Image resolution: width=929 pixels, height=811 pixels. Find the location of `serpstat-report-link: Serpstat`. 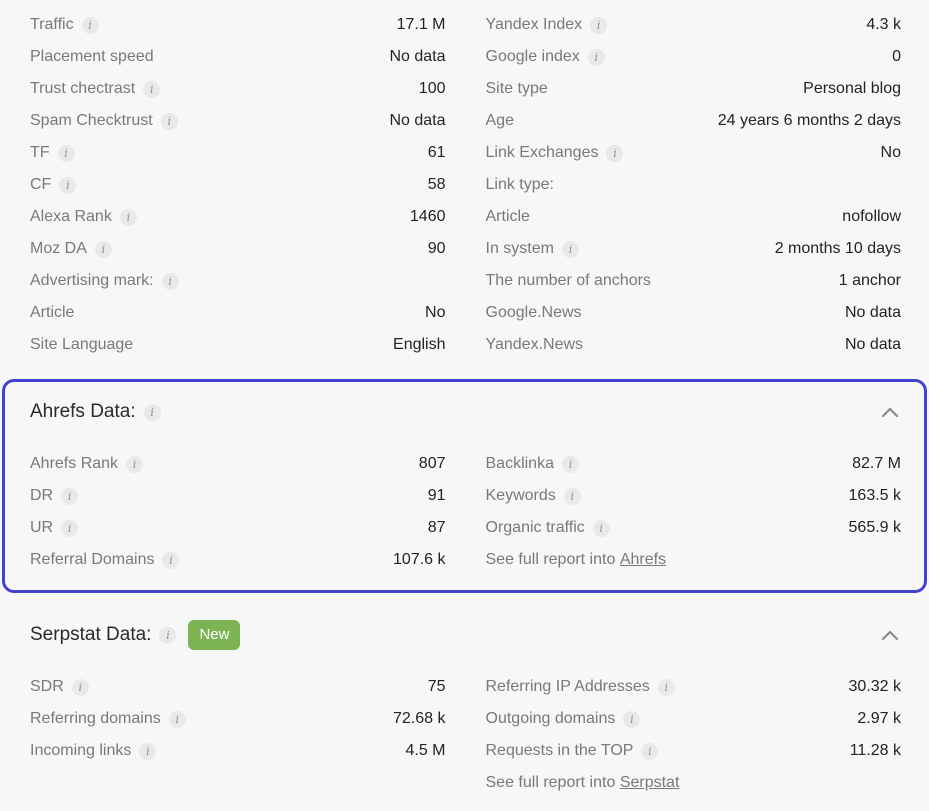

serpstat-report-link: Serpstat is located at coordinates (649, 782).